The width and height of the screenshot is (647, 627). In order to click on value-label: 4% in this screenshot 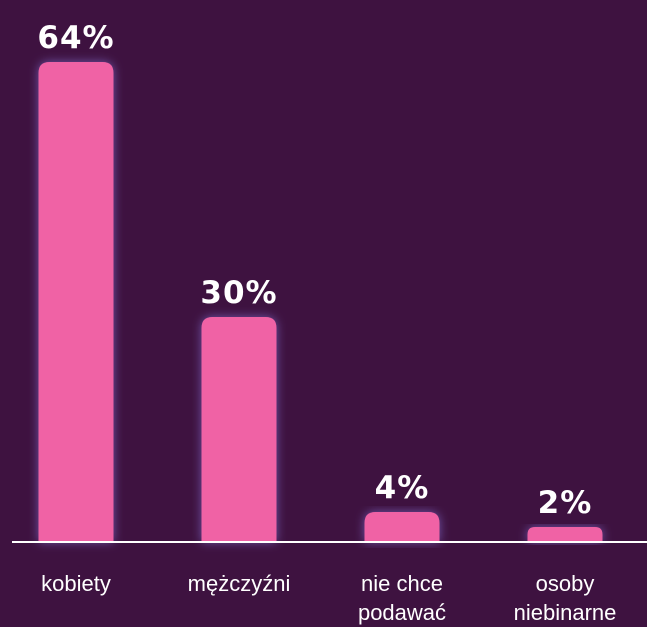, I will do `click(402, 488)`.